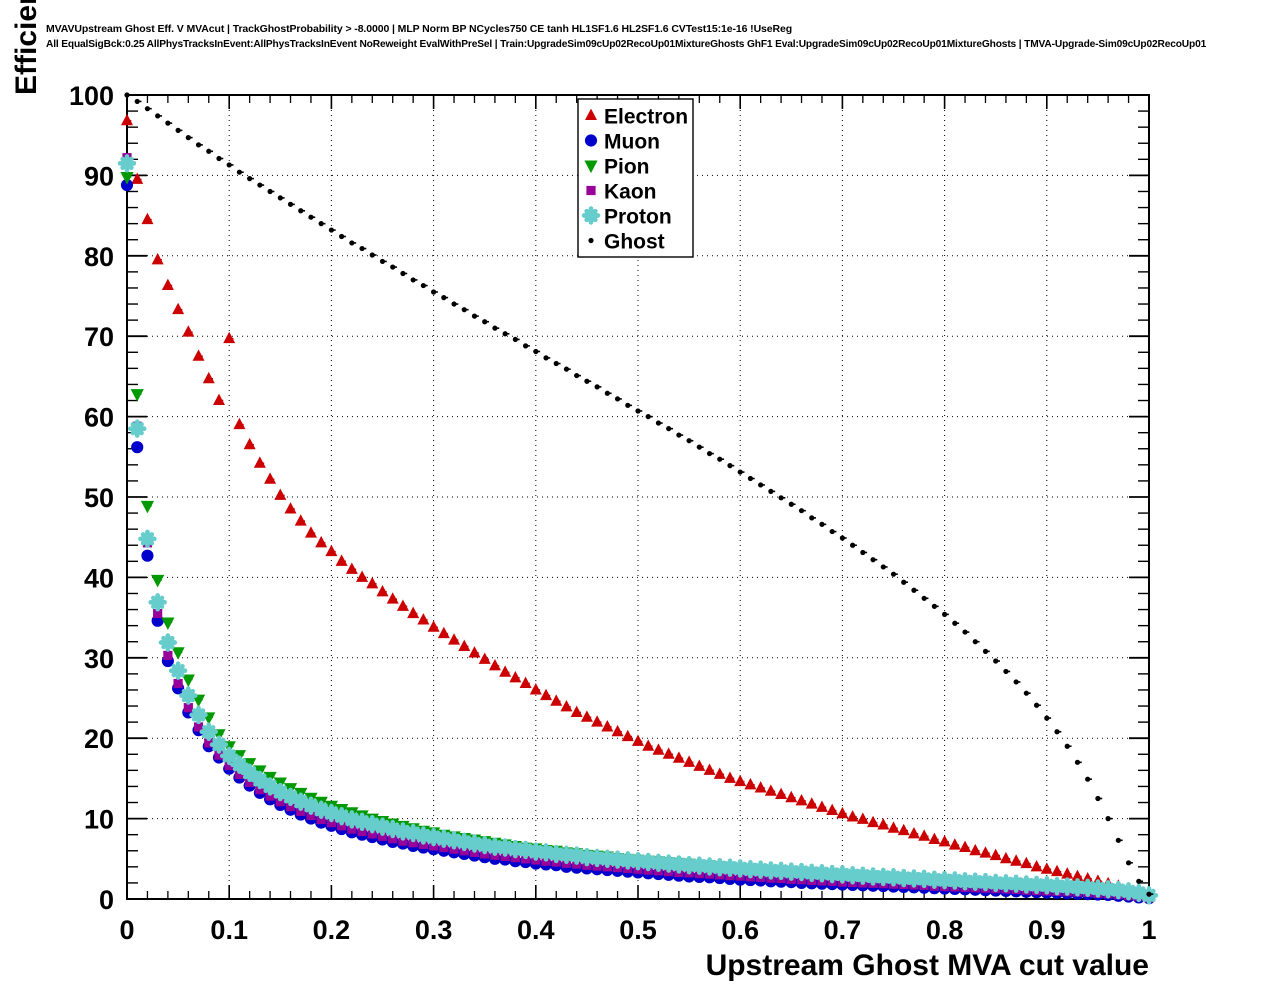 This screenshot has width=1276, height=996. Describe the element at coordinates (740, 930) in the screenshot. I see `x-tick-label: 0.6` at that location.